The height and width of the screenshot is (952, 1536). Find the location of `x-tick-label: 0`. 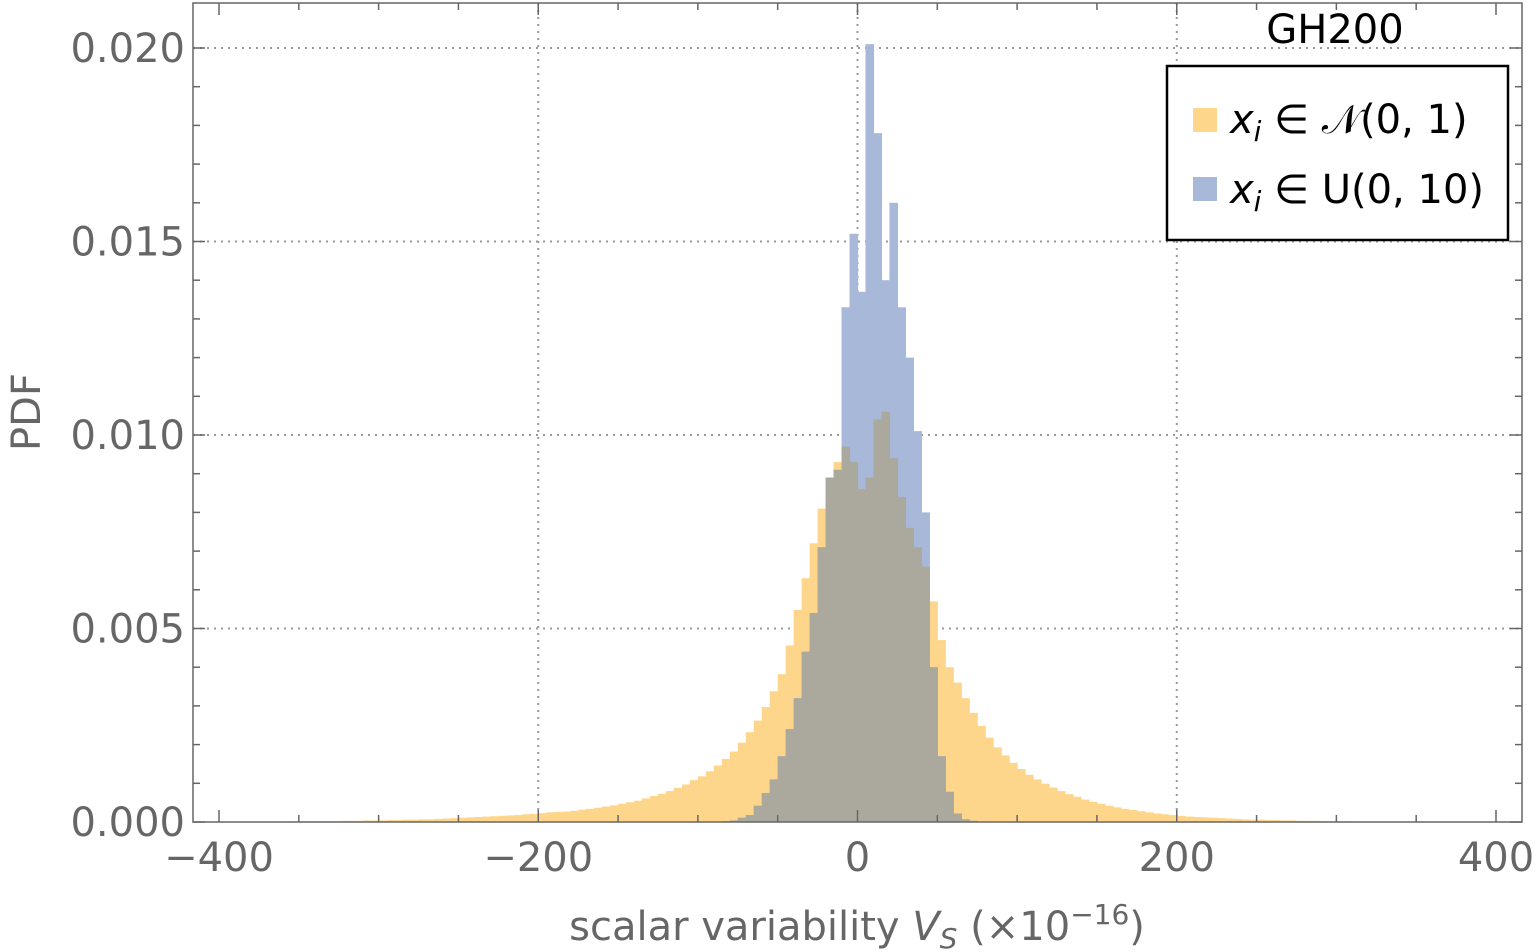

x-tick-label: 0 is located at coordinates (857, 858).